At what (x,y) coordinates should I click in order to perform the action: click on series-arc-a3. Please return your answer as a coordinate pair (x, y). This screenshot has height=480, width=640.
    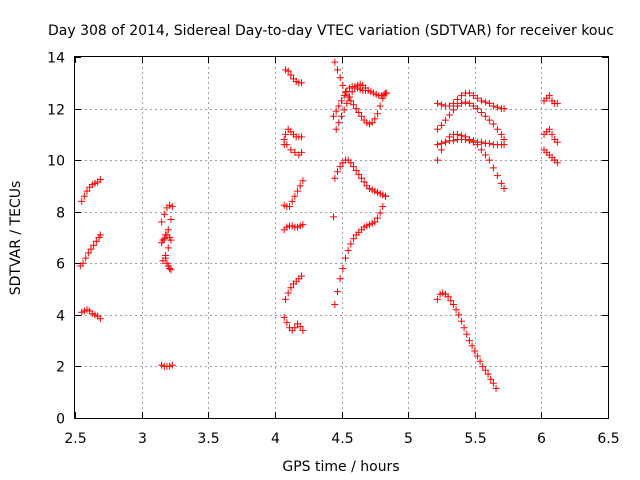
    Looking at the image, I should click on (91, 314).